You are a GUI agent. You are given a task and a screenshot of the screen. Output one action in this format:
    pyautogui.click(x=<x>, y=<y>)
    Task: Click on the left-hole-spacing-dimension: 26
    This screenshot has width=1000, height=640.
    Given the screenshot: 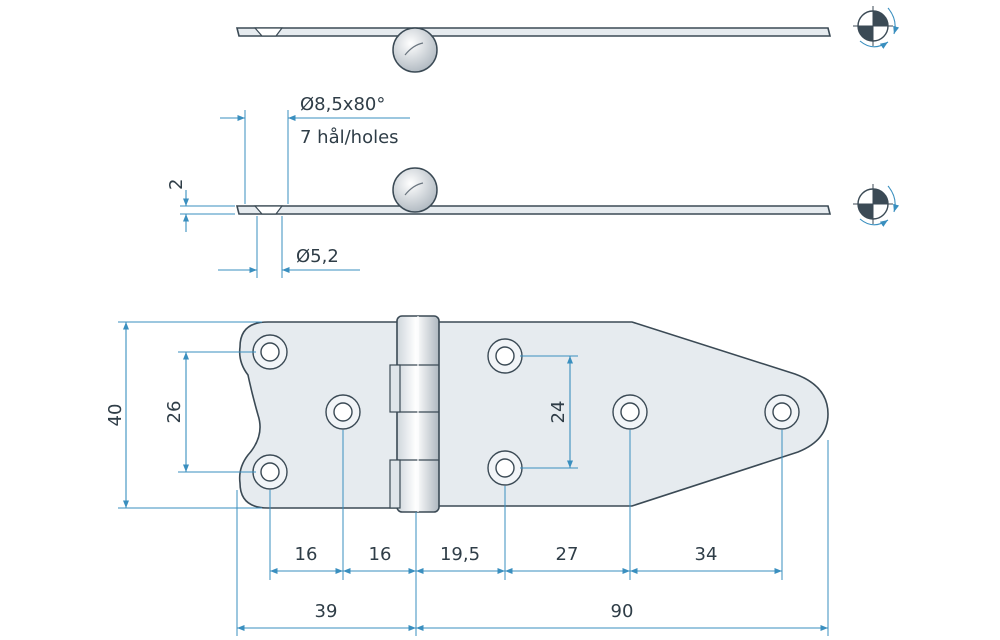 What is the action you would take?
    pyautogui.click(x=210, y=412)
    